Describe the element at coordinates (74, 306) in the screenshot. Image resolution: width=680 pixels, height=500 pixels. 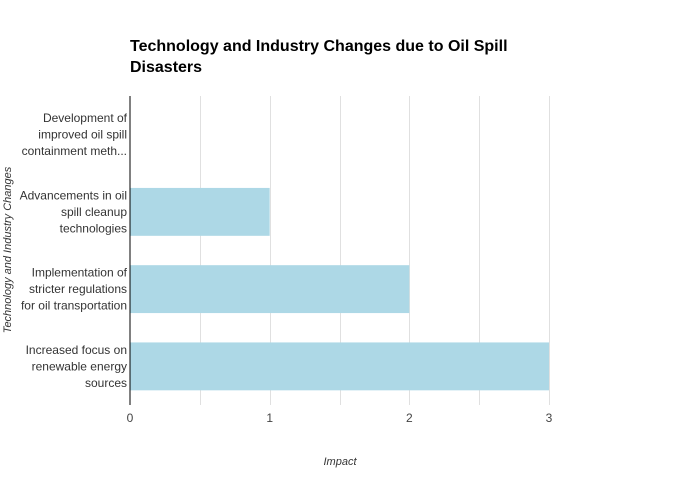
I see `category-label-line: for oil transportation` at that location.